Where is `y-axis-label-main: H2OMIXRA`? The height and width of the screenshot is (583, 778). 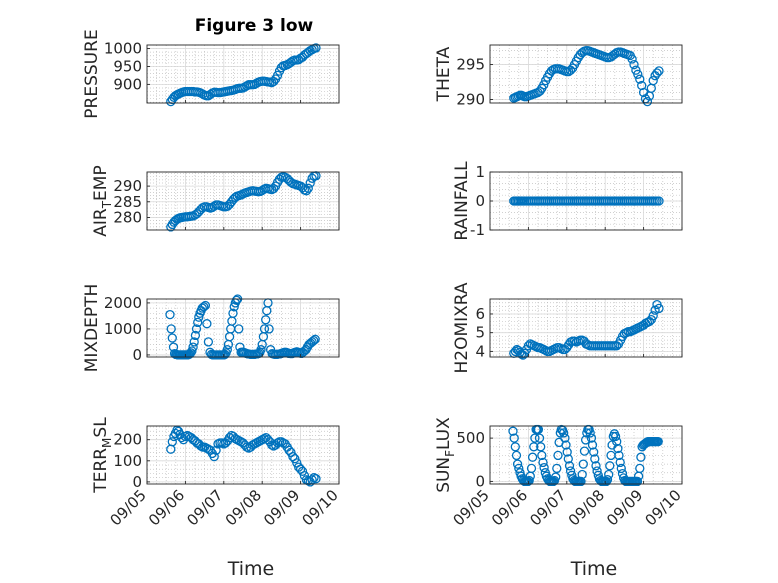
y-axis-label-main: H2OMIXRA is located at coordinates (462, 327).